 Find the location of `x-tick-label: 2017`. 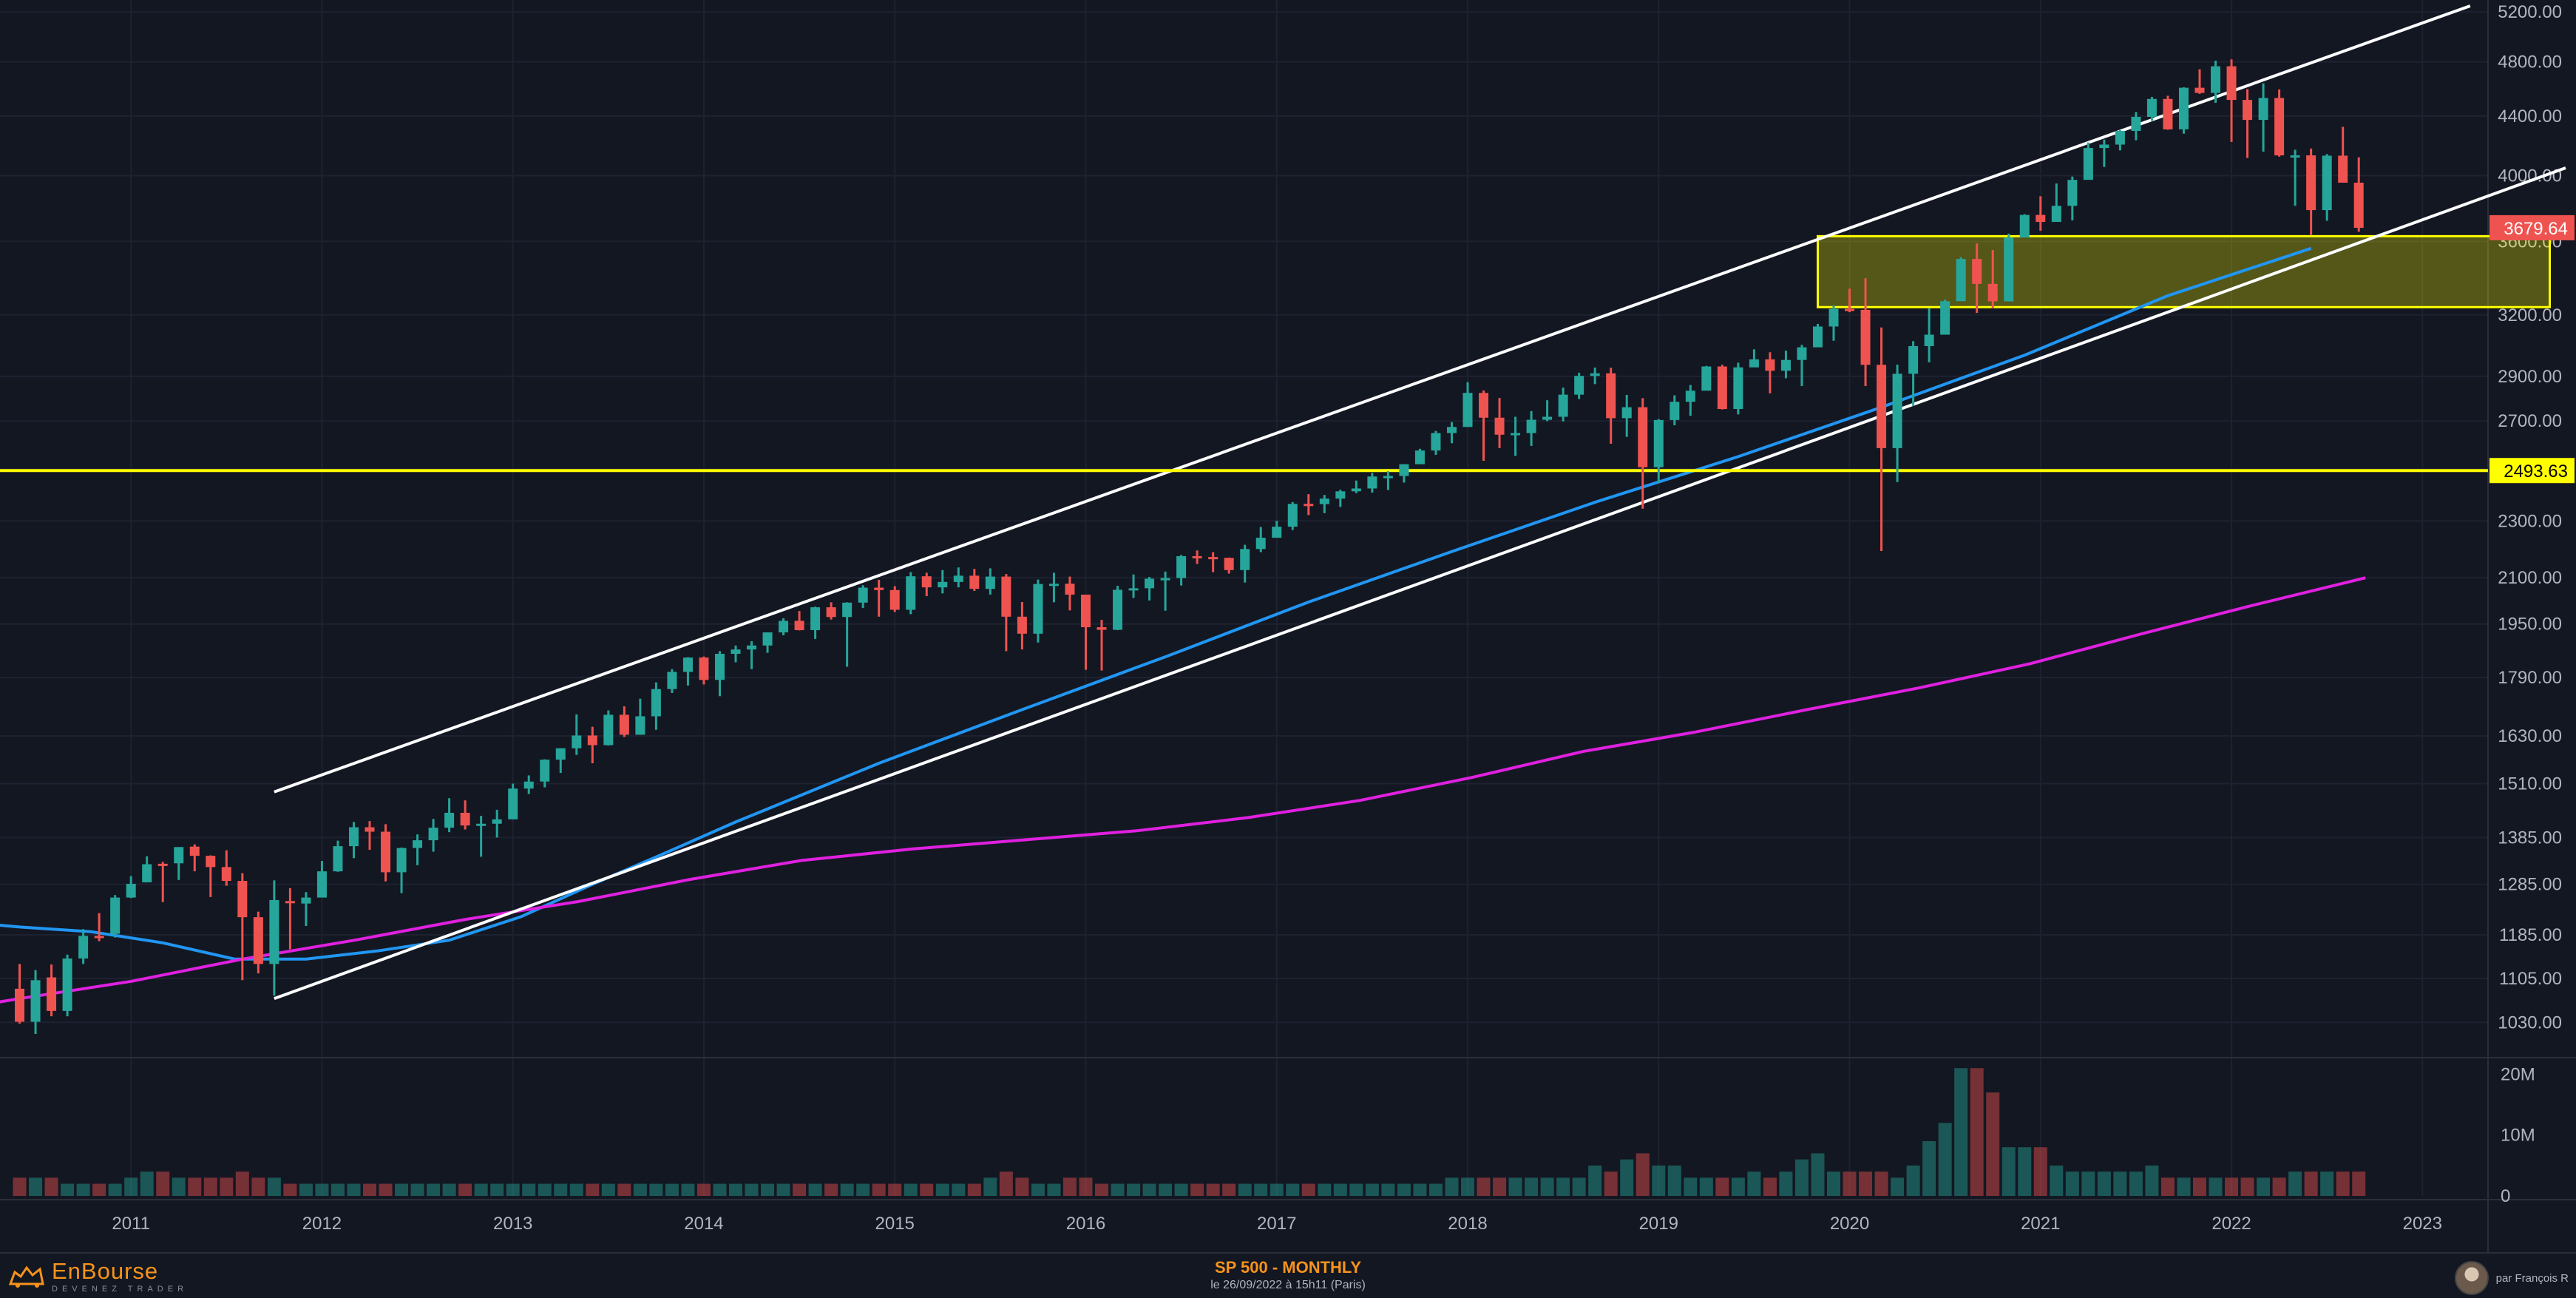

x-tick-label: 2017 is located at coordinates (1276, 1224).